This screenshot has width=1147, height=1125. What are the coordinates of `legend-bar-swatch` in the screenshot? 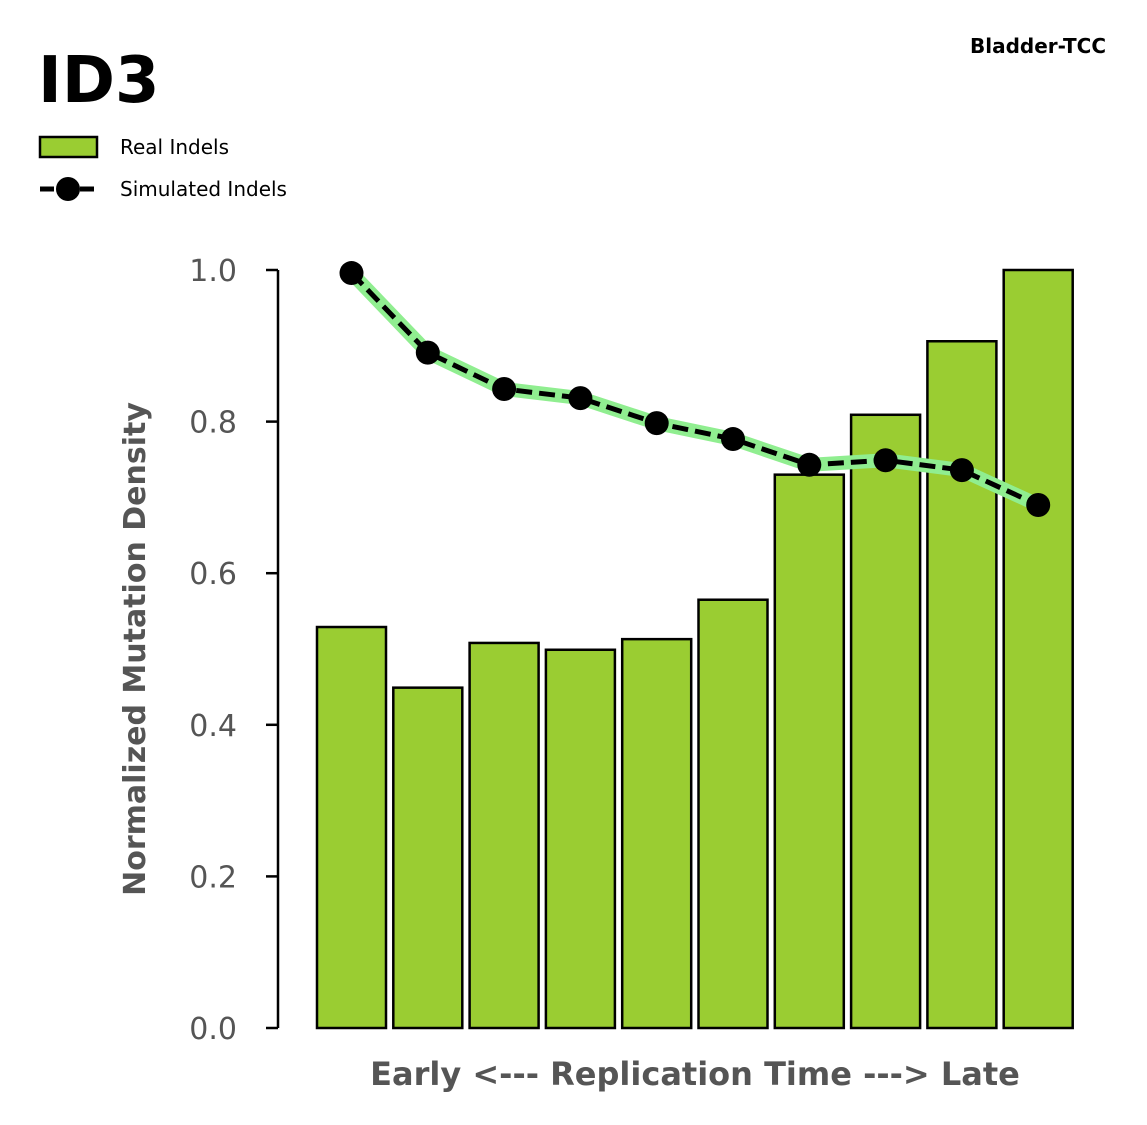 It's located at (68, 147).